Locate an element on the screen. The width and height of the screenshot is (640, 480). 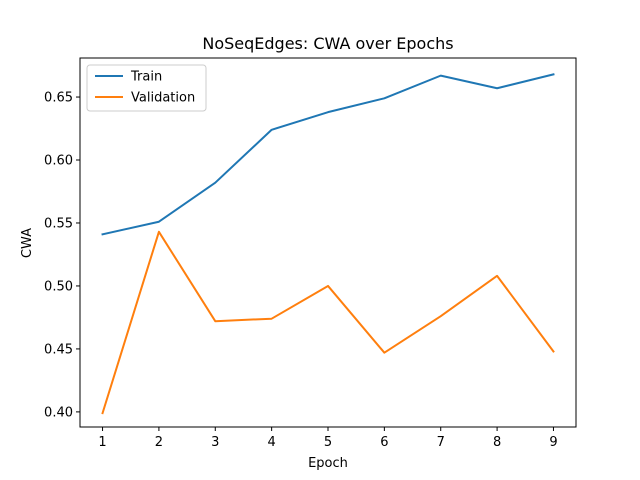
y-tick-label: 0.60 is located at coordinates (58, 161).